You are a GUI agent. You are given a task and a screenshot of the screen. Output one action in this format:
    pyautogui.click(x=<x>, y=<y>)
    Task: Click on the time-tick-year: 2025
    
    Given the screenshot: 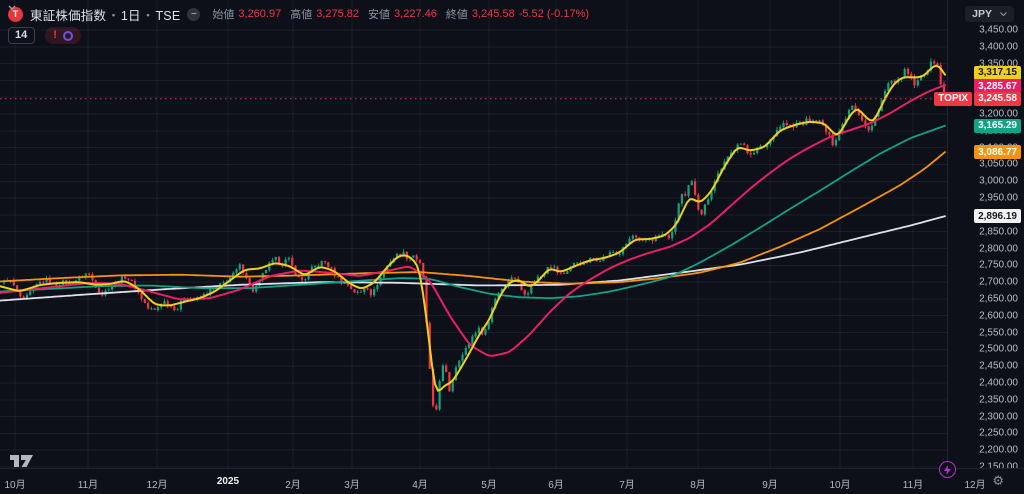 What is the action you would take?
    pyautogui.click(x=228, y=481)
    